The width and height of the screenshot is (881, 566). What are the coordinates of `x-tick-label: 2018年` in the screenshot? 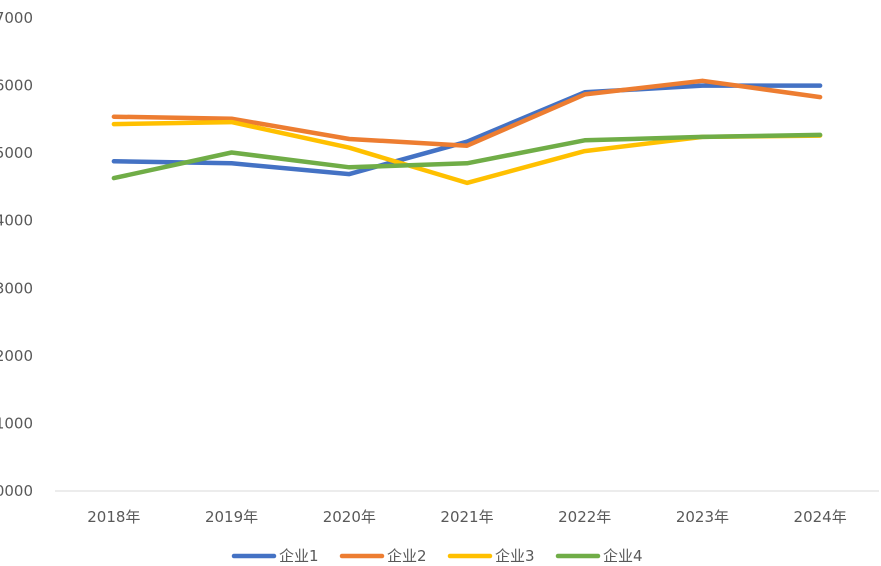 It's located at (113, 517).